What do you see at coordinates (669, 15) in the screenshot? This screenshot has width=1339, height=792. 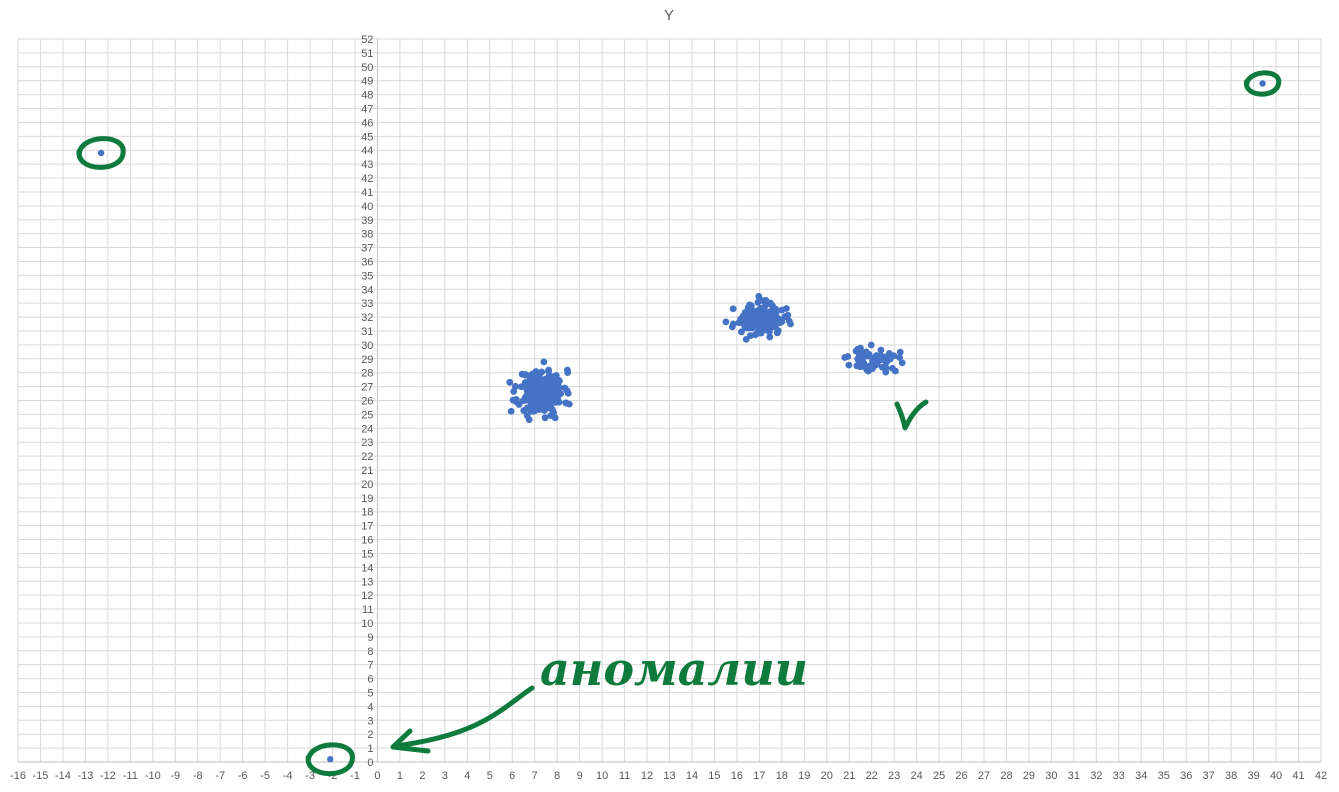 I see `chart-title: Y` at bounding box center [669, 15].